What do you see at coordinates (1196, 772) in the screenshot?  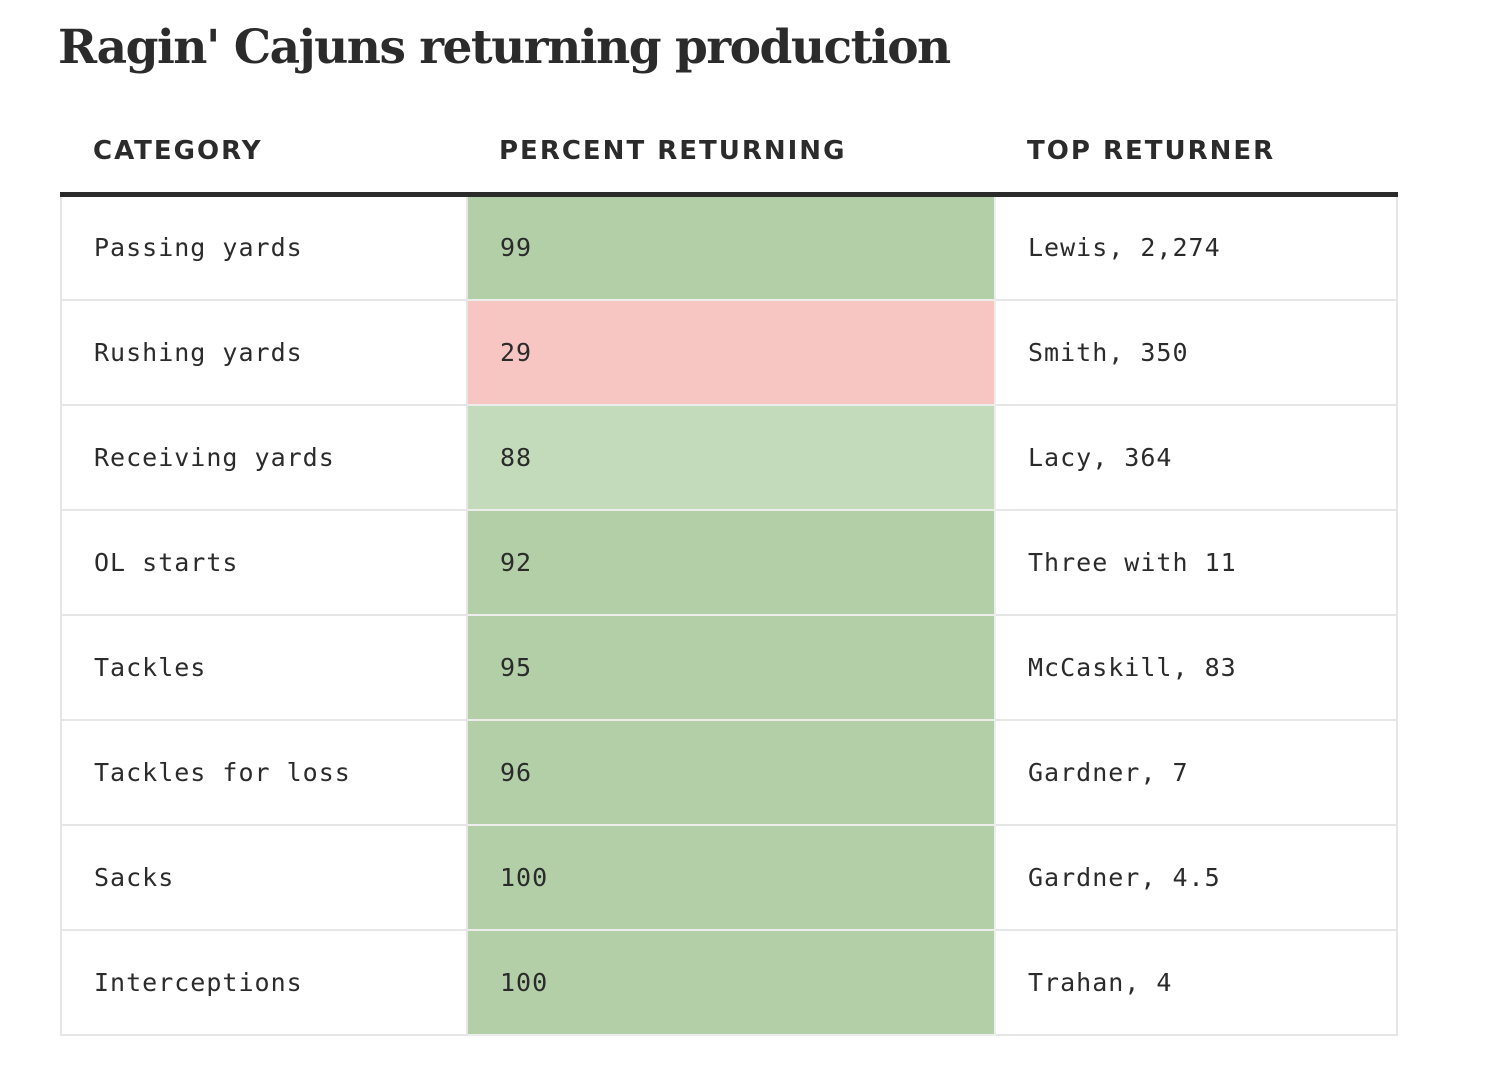 I see `top-returner-cell: Gardner, 7` at bounding box center [1196, 772].